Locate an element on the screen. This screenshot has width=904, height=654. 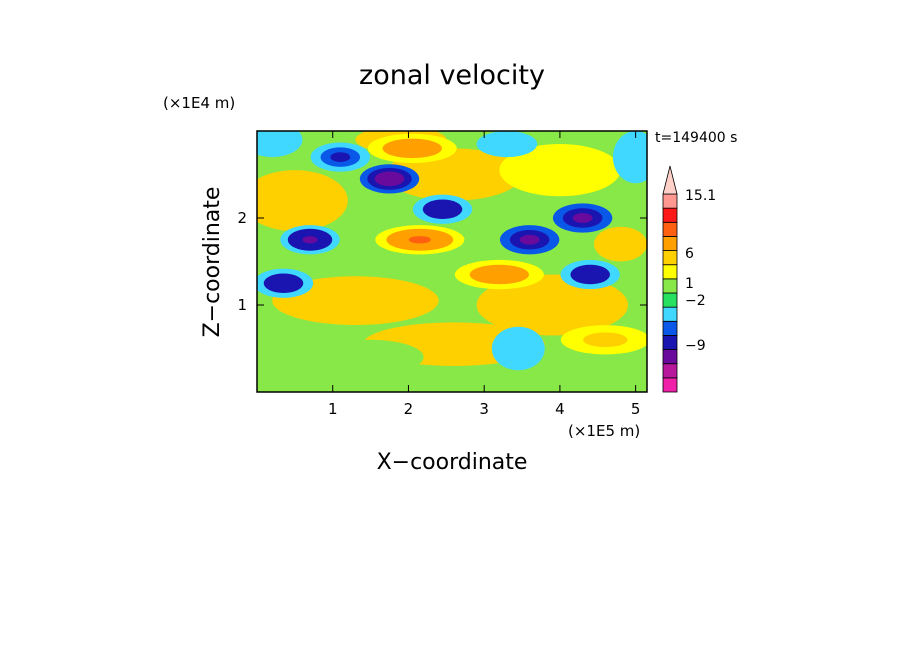
x-tick-label: 3 is located at coordinates (484, 409).